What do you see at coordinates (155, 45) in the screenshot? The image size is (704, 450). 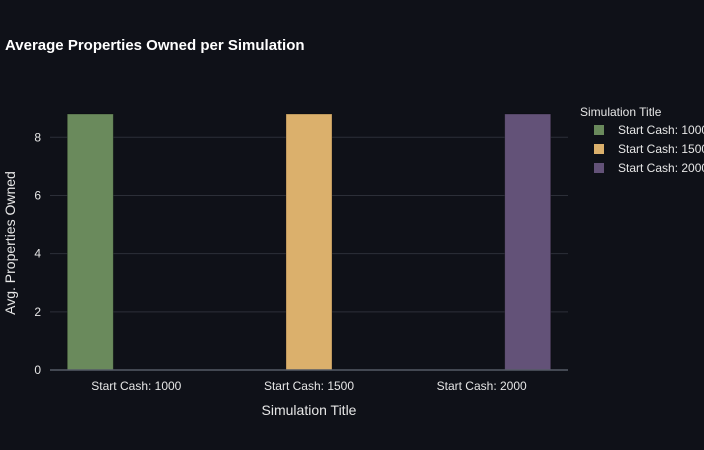 I see `chart-title: Average Properties Owned per Simulation` at bounding box center [155, 45].